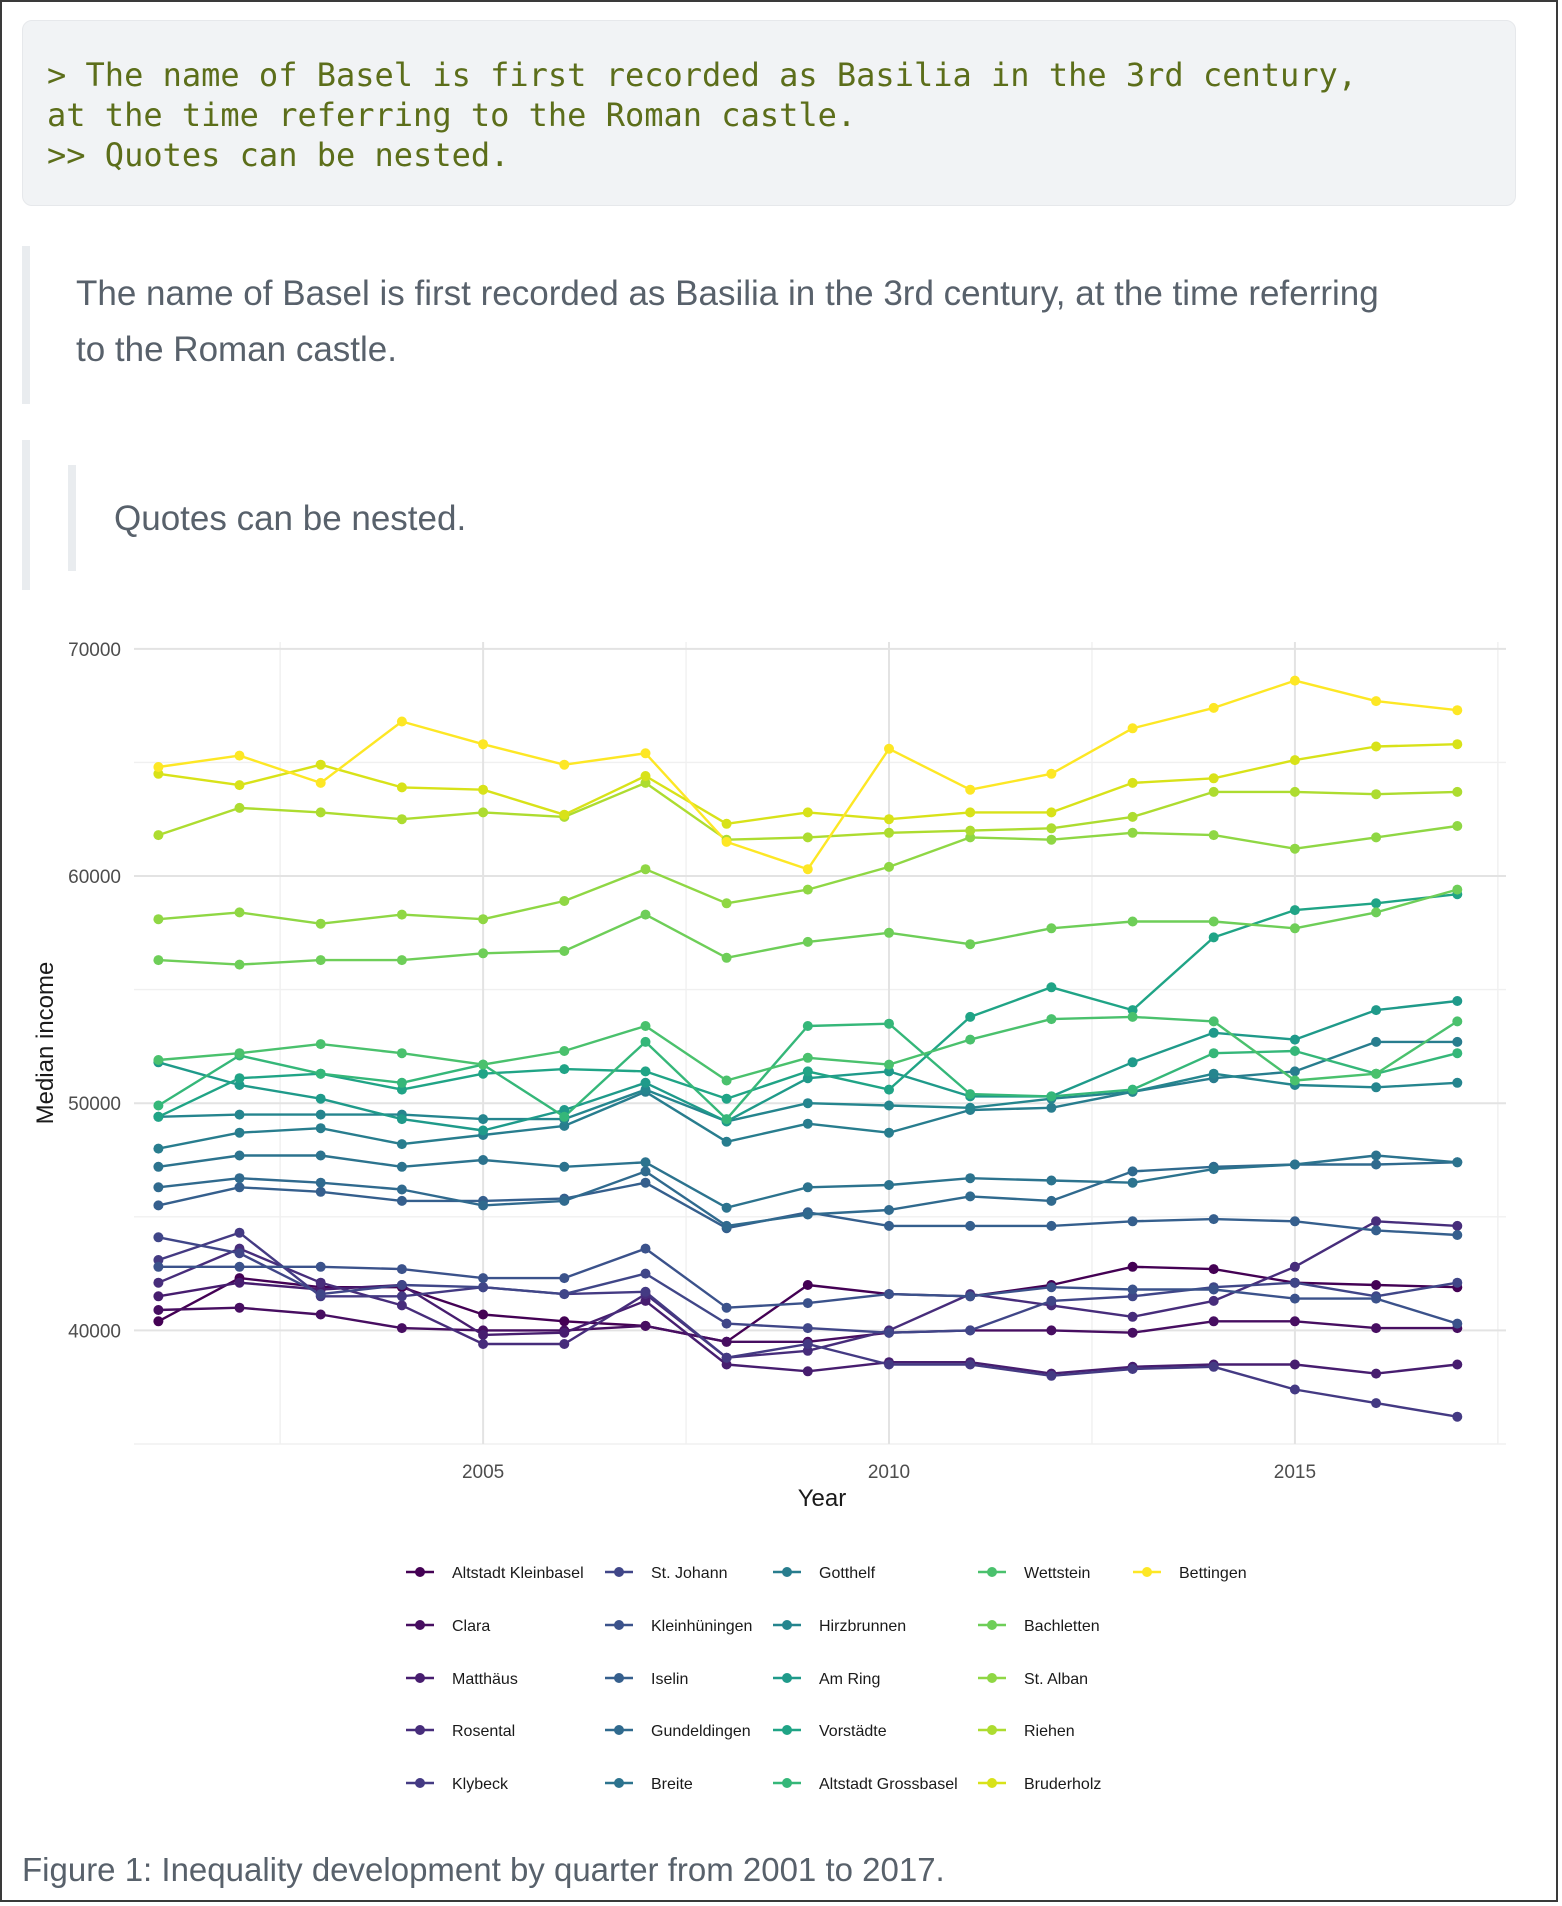  Describe the element at coordinates (94, 650) in the screenshot. I see `y-tick-label: 70000` at that location.